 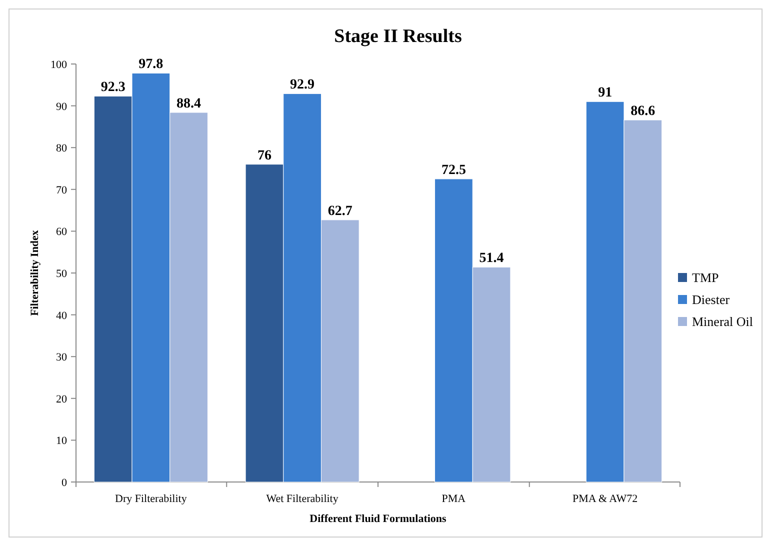 What do you see at coordinates (705, 277) in the screenshot?
I see `legend-label: TMP` at bounding box center [705, 277].